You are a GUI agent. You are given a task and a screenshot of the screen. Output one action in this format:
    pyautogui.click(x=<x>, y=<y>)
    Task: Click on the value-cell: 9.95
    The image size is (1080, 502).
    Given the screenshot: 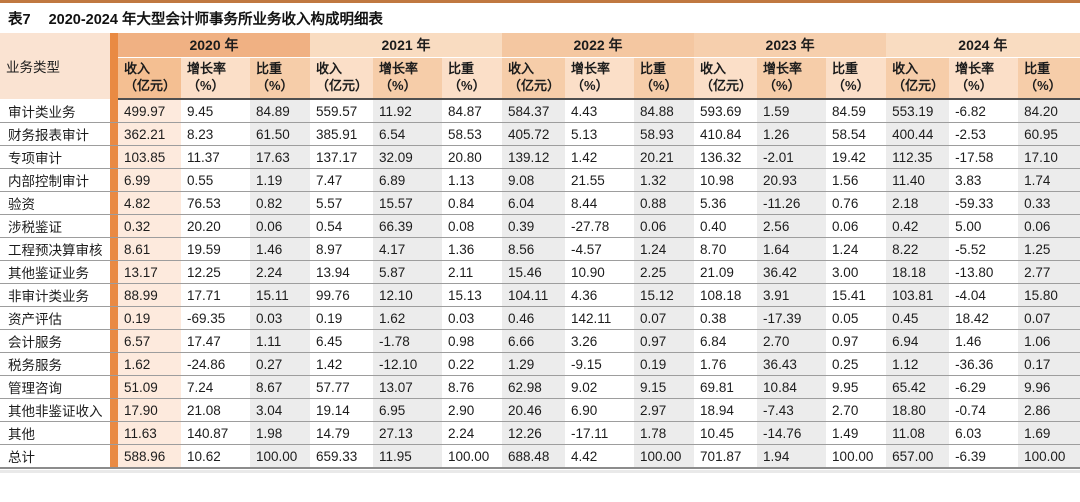 What is the action you would take?
    pyautogui.click(x=856, y=387)
    